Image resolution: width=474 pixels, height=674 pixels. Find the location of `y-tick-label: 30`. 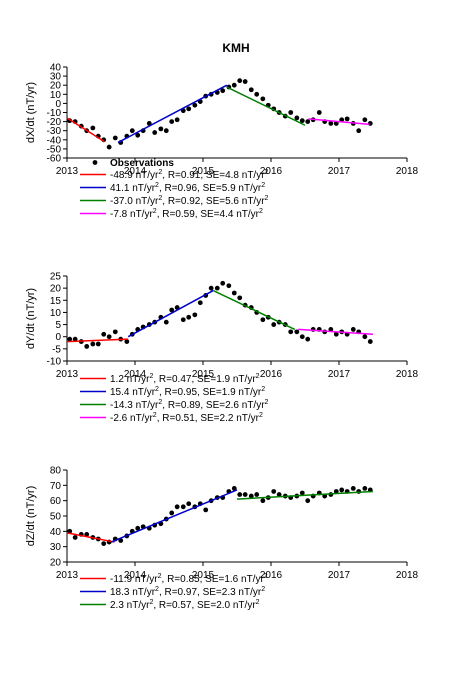

y-tick-label: 30 is located at coordinates (56, 77).